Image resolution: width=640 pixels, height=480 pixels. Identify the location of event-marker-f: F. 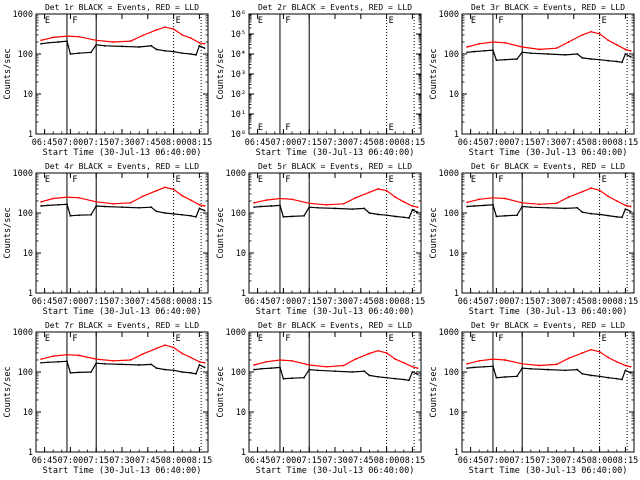
(287, 21).